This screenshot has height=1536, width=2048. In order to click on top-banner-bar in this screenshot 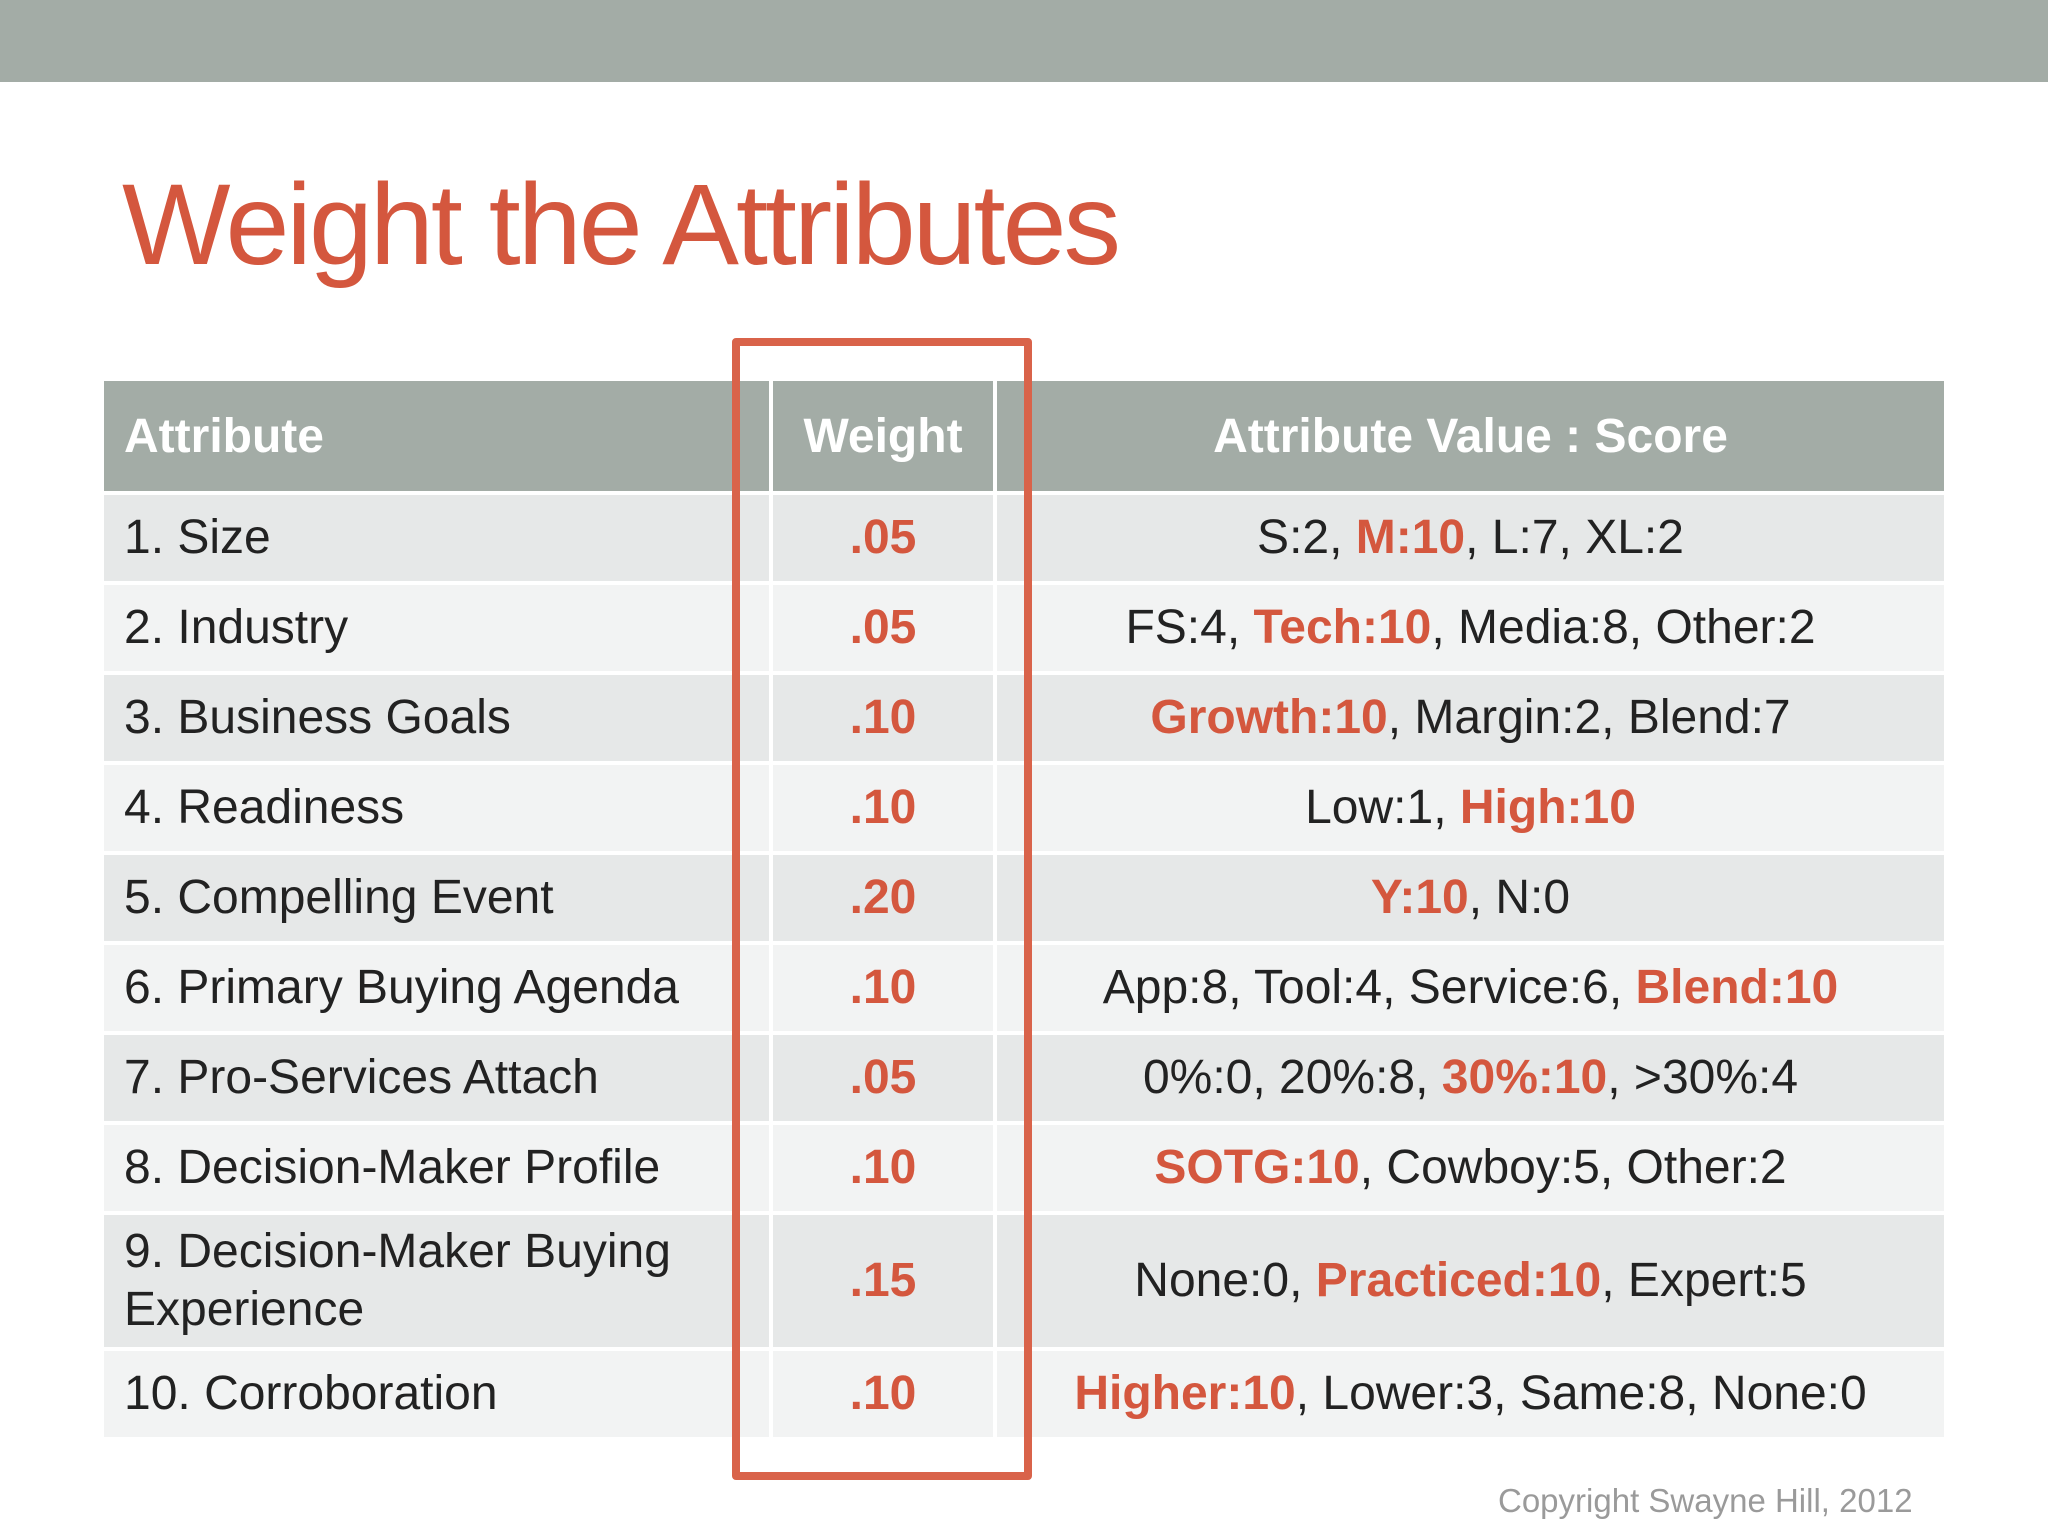, I will do `click(1024, 41)`.